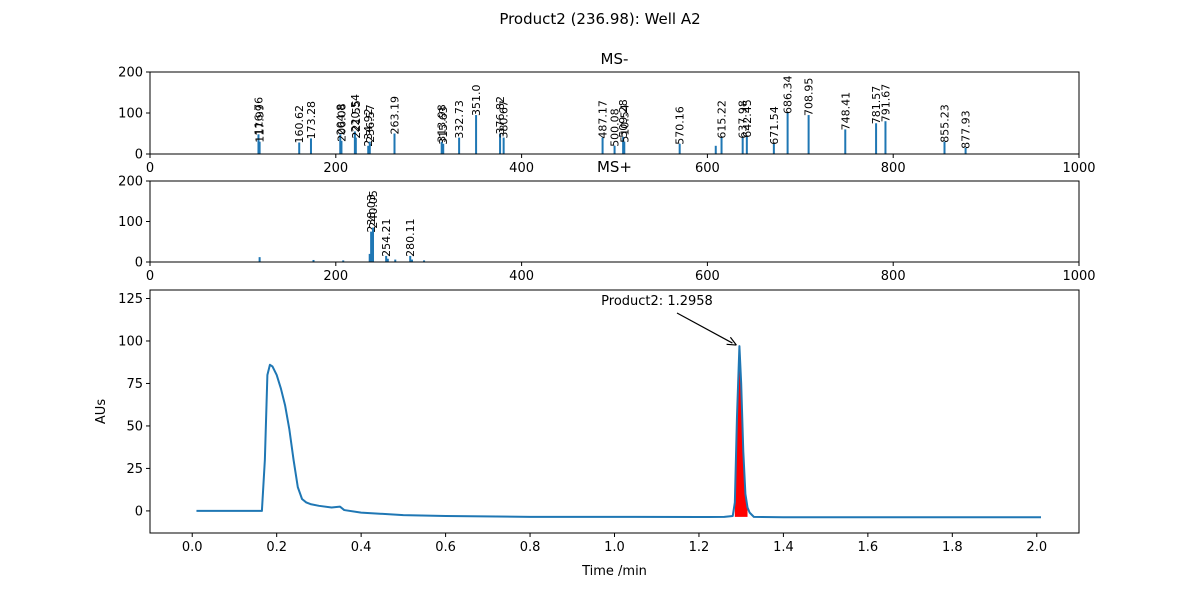 This screenshot has height=600, width=1200. What do you see at coordinates (130, 182) in the screenshot?
I see `ms-positive-y-tick-label: 200` at bounding box center [130, 182].